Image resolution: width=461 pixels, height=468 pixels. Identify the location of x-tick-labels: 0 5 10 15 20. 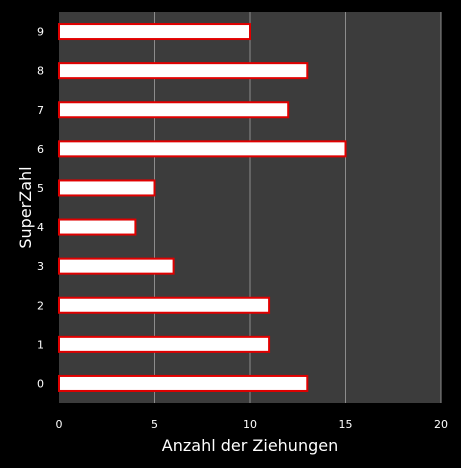
(252, 424).